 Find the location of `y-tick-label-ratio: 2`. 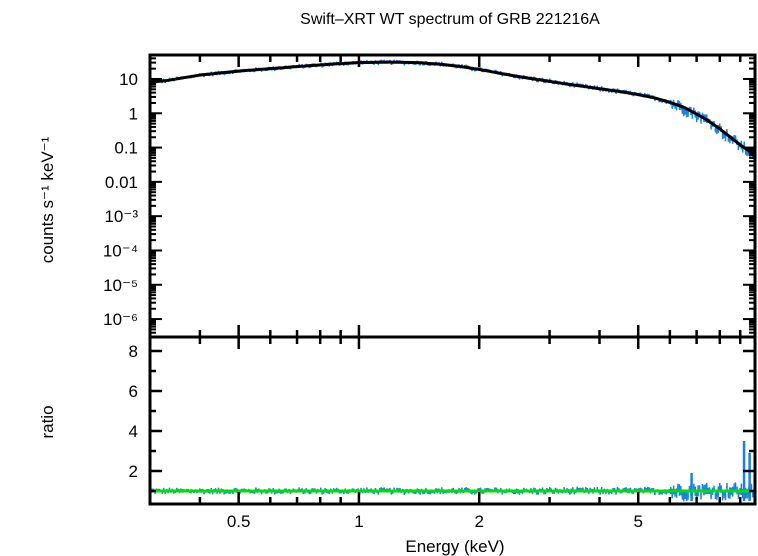

y-tick-label-ratio: 2 is located at coordinates (133, 471).